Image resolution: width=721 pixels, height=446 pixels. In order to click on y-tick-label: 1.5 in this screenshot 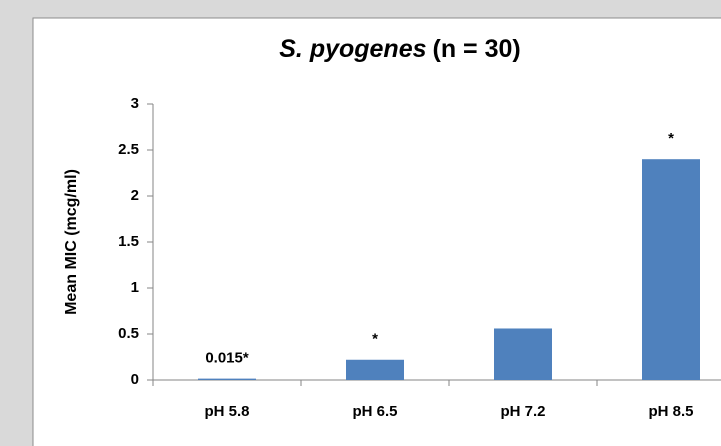, I will do `click(128, 241)`.